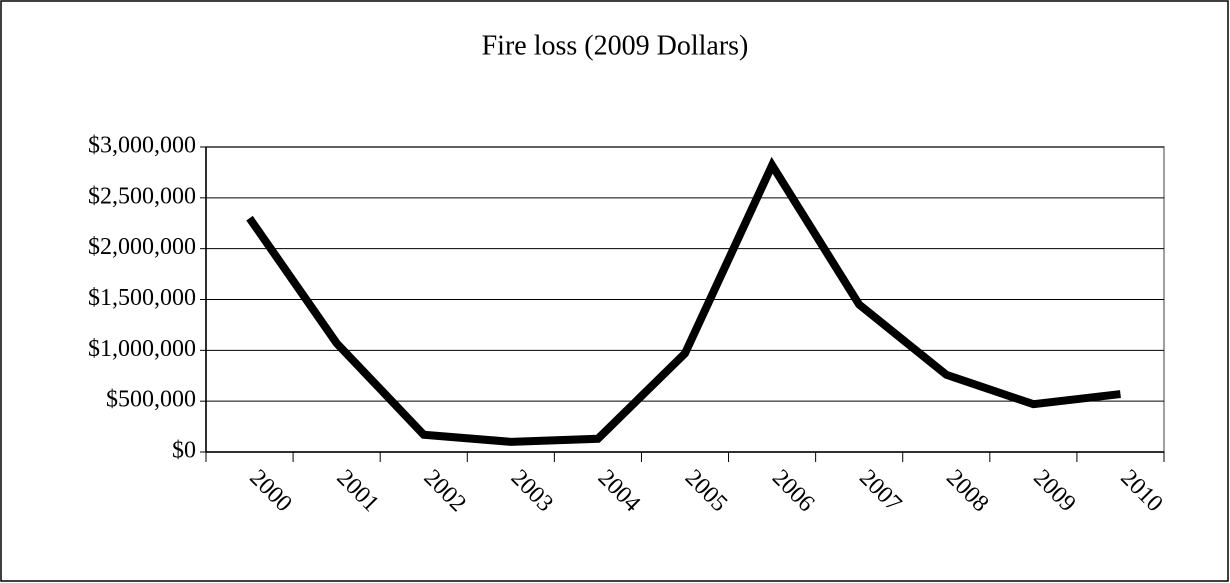 This screenshot has height=583, width=1230. Describe the element at coordinates (151, 400) in the screenshot. I see `y-tick-label: $500,000` at that location.